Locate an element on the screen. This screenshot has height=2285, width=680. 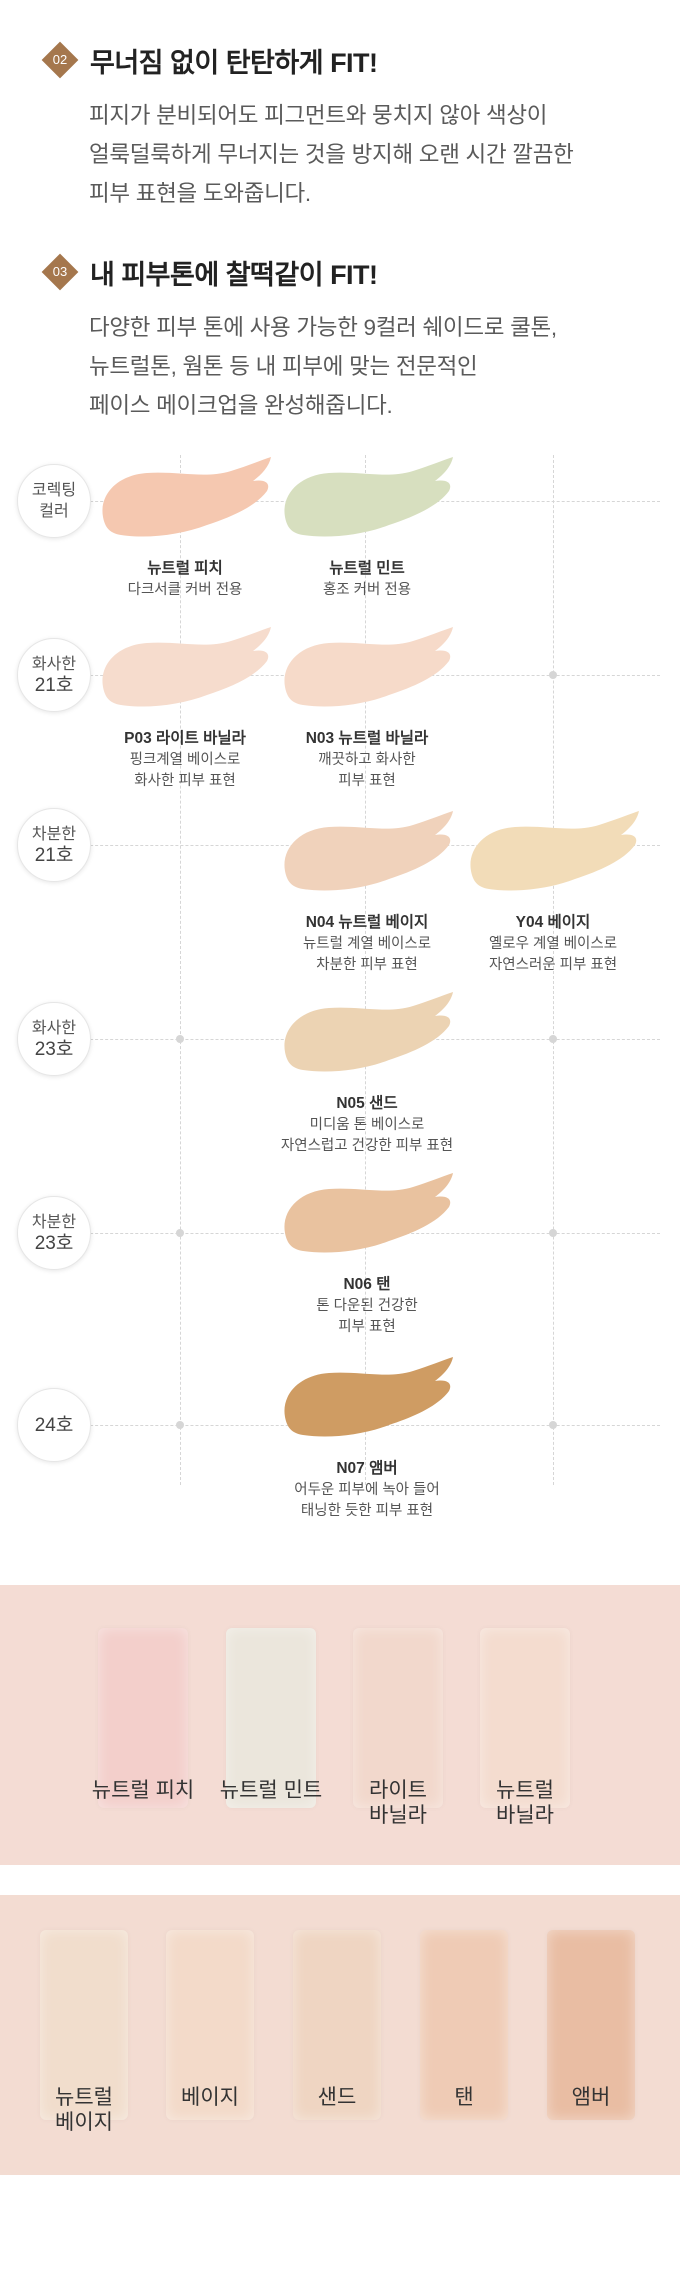
description-line: 뉴트럴톤, 웜톤 등 내 피부에 맞는 전문적인 is located at coordinates (283, 366).